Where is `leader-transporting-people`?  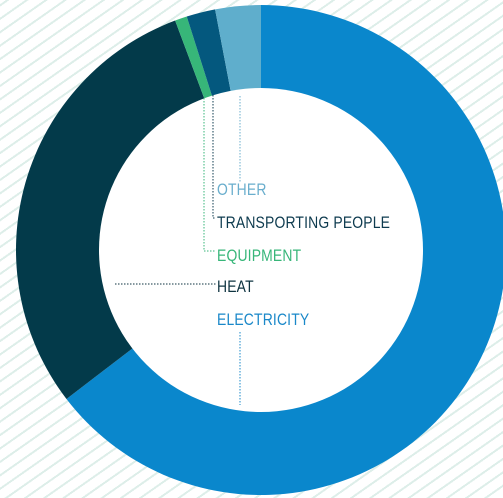
leader-transporting-people is located at coordinates (214, 157).